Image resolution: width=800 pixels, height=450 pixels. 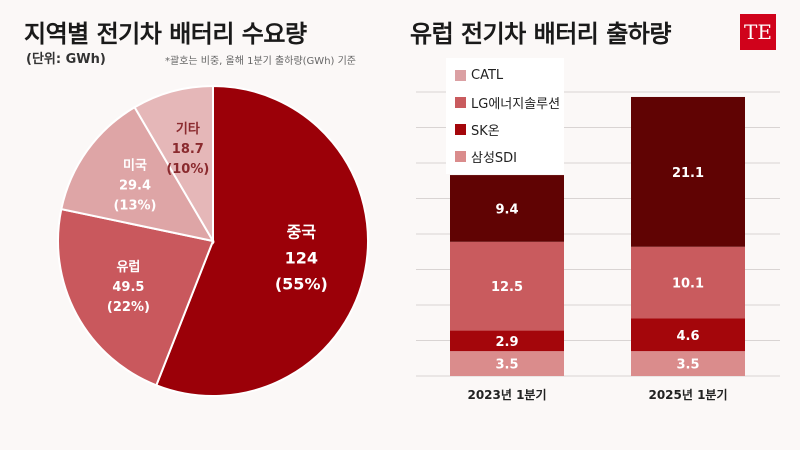 I want to click on bar-value-label: 12.5, so click(x=507, y=287).